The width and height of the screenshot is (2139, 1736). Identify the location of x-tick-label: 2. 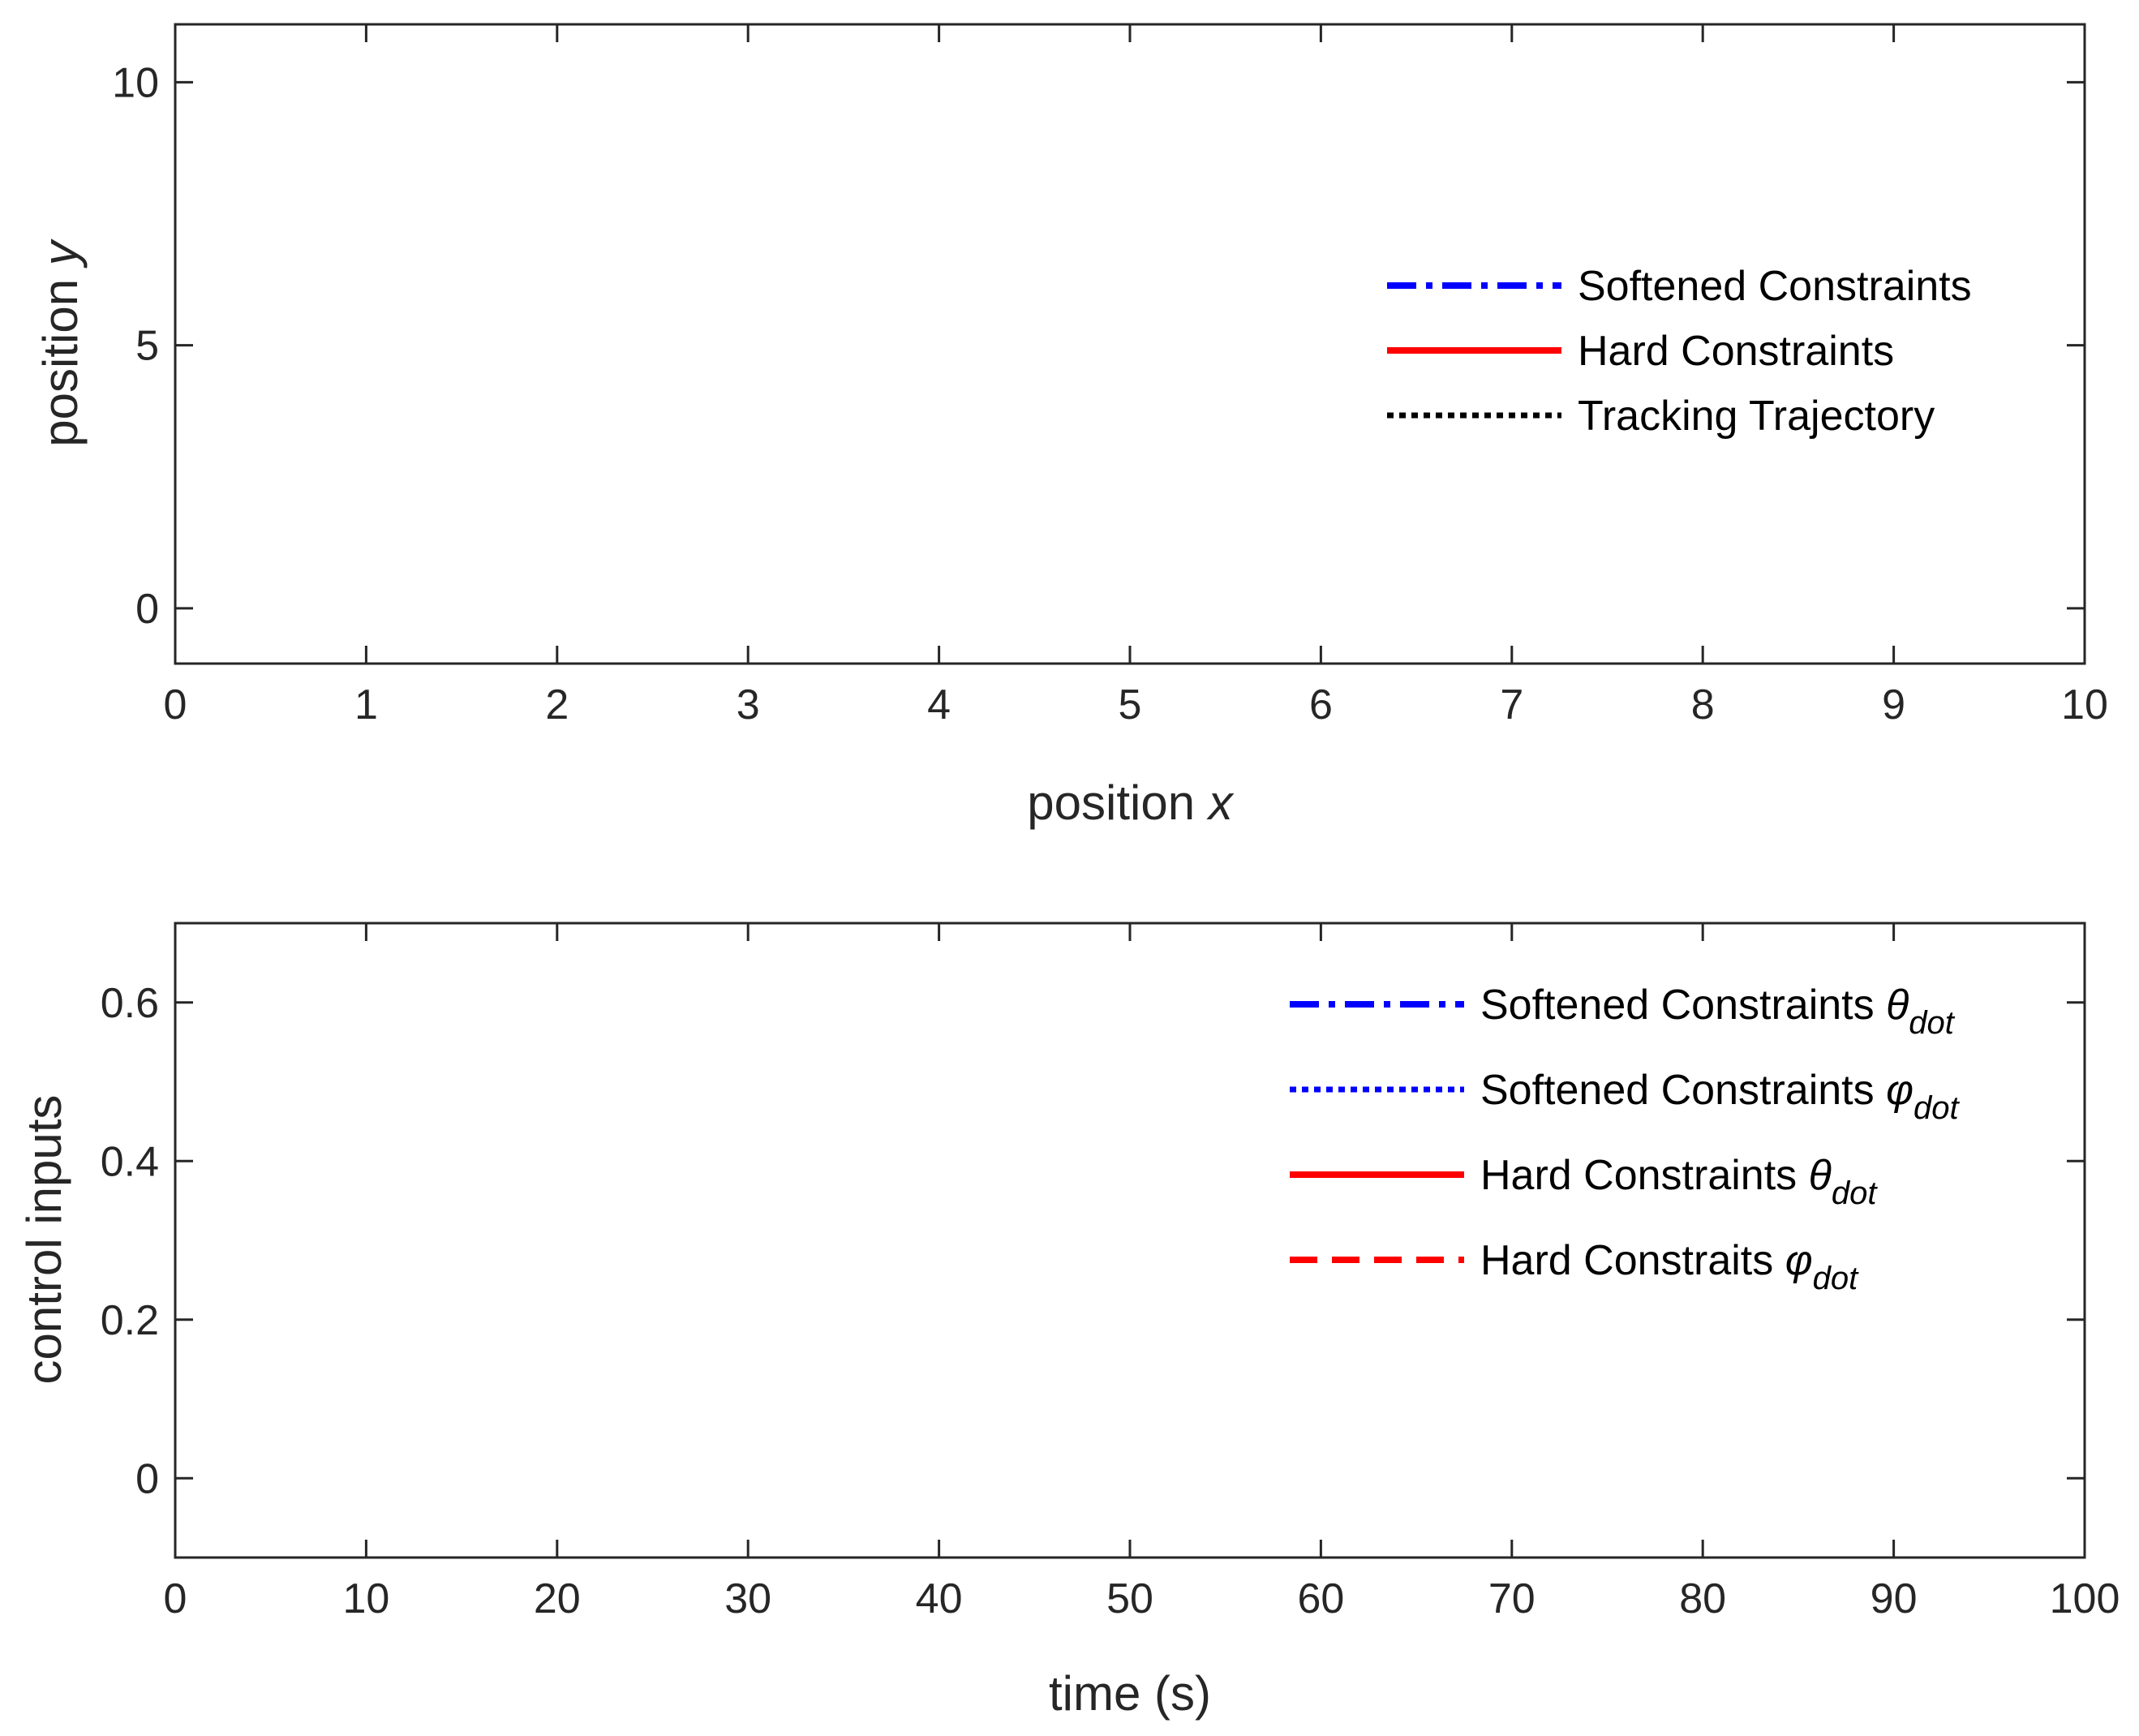
(557, 704).